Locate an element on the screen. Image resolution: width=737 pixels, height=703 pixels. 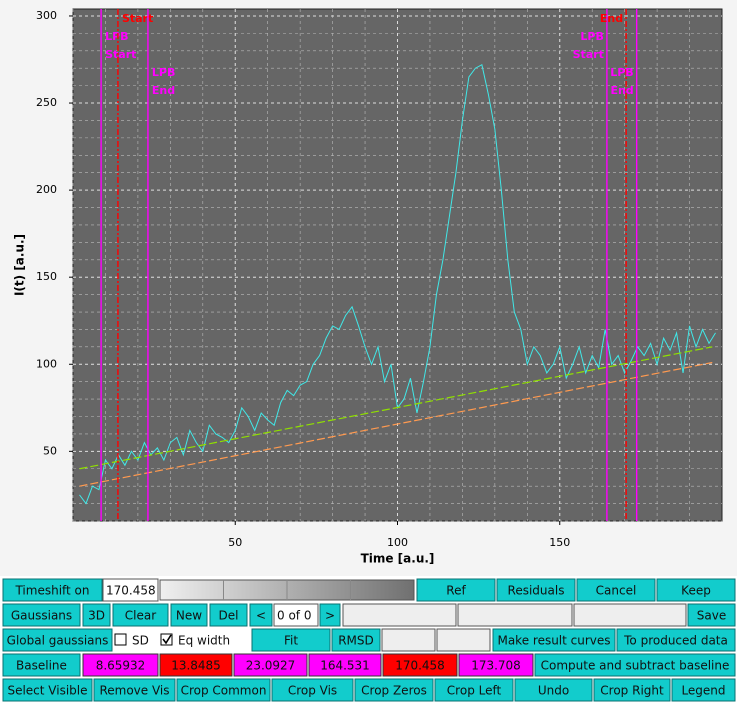
field-text: 0 of 0 is located at coordinates (294, 616).